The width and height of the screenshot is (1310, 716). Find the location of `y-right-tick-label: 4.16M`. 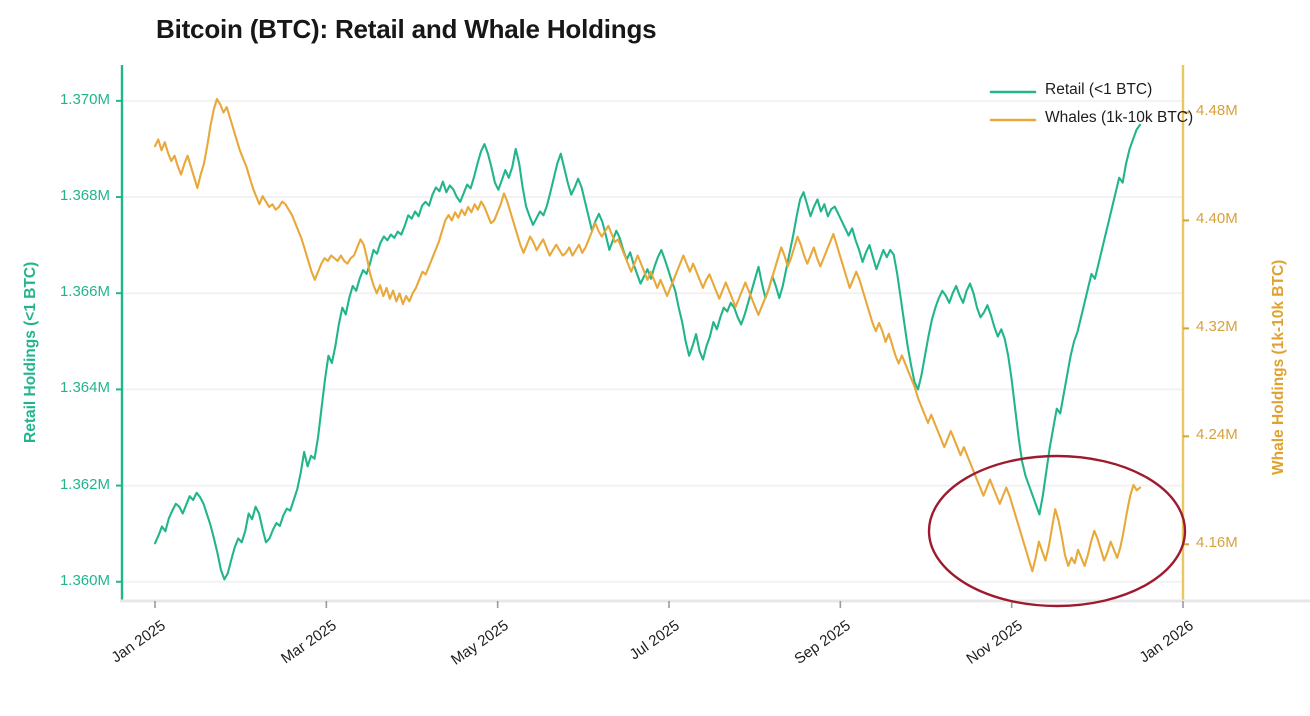

y-right-tick-label: 4.16M is located at coordinates (1217, 543).